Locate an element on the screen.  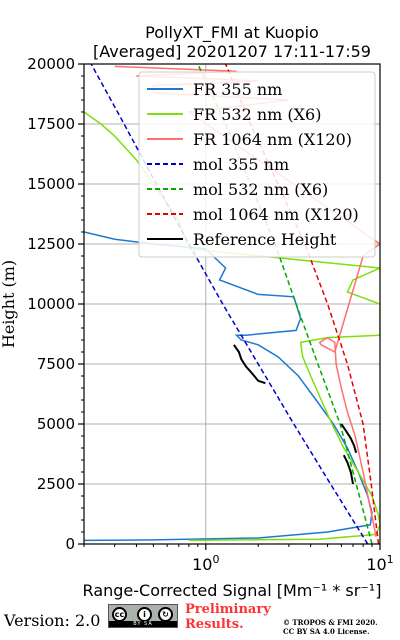
preliminary-note: Preliminary Results. is located at coordinates (228, 617).